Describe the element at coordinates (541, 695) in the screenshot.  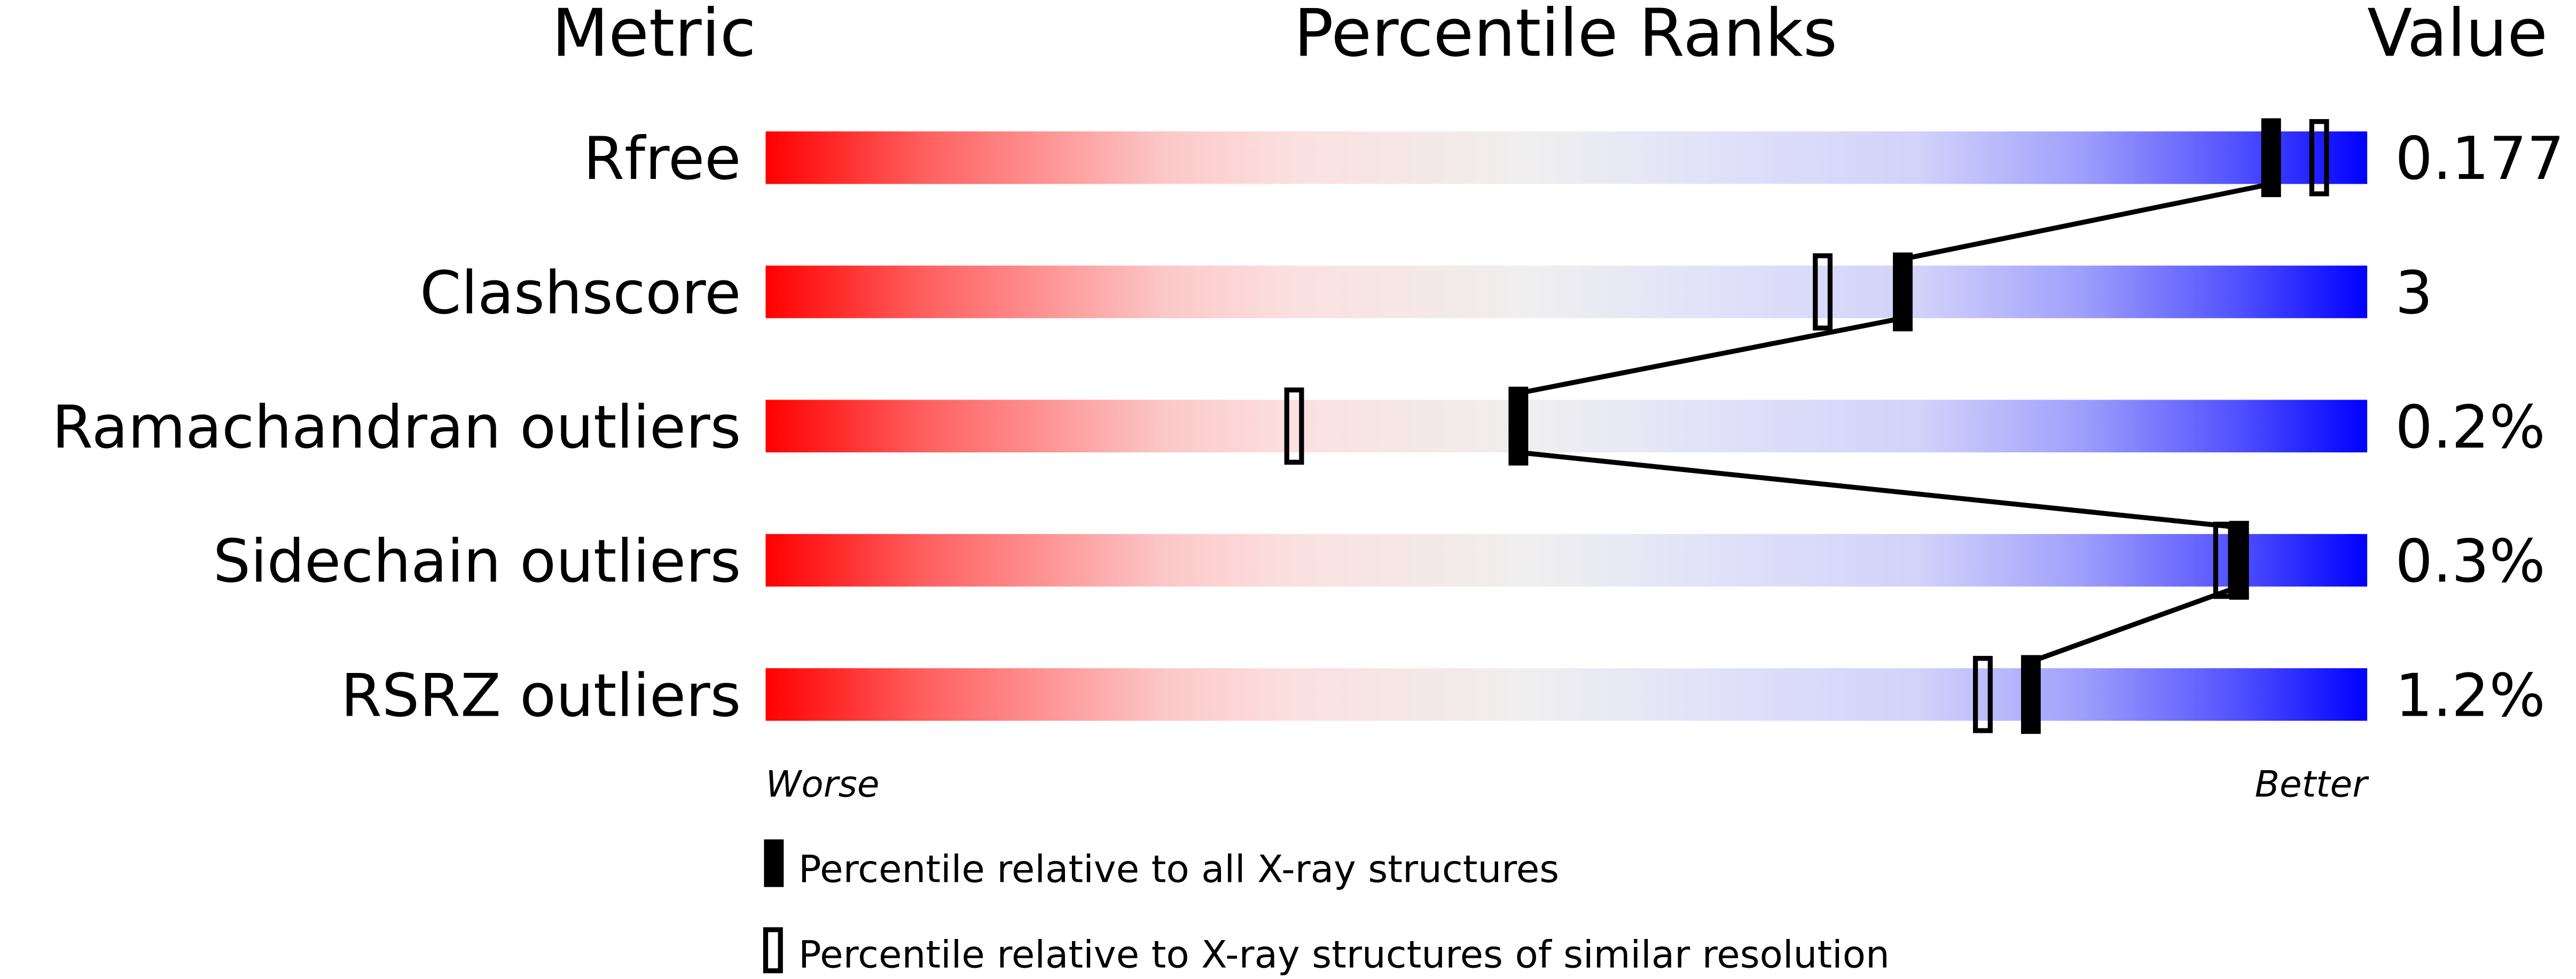
I see `metric-label: RSRZ outliers` at that location.